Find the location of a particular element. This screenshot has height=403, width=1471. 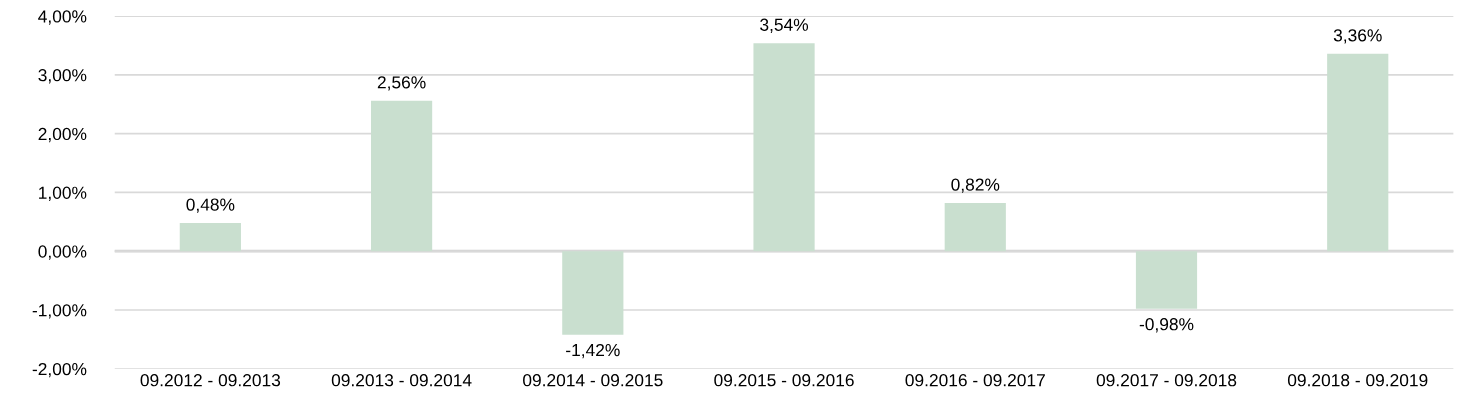

x-tick-label: 09.2013 - 09.2014 is located at coordinates (401, 380).